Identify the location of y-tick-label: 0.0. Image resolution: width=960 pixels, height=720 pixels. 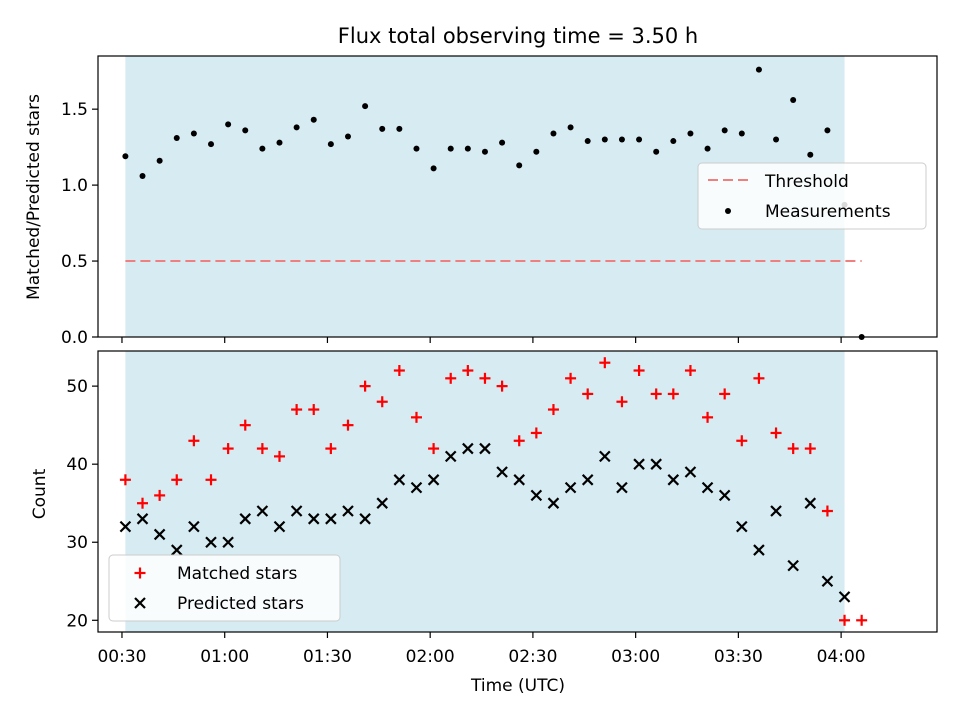
(74, 338).